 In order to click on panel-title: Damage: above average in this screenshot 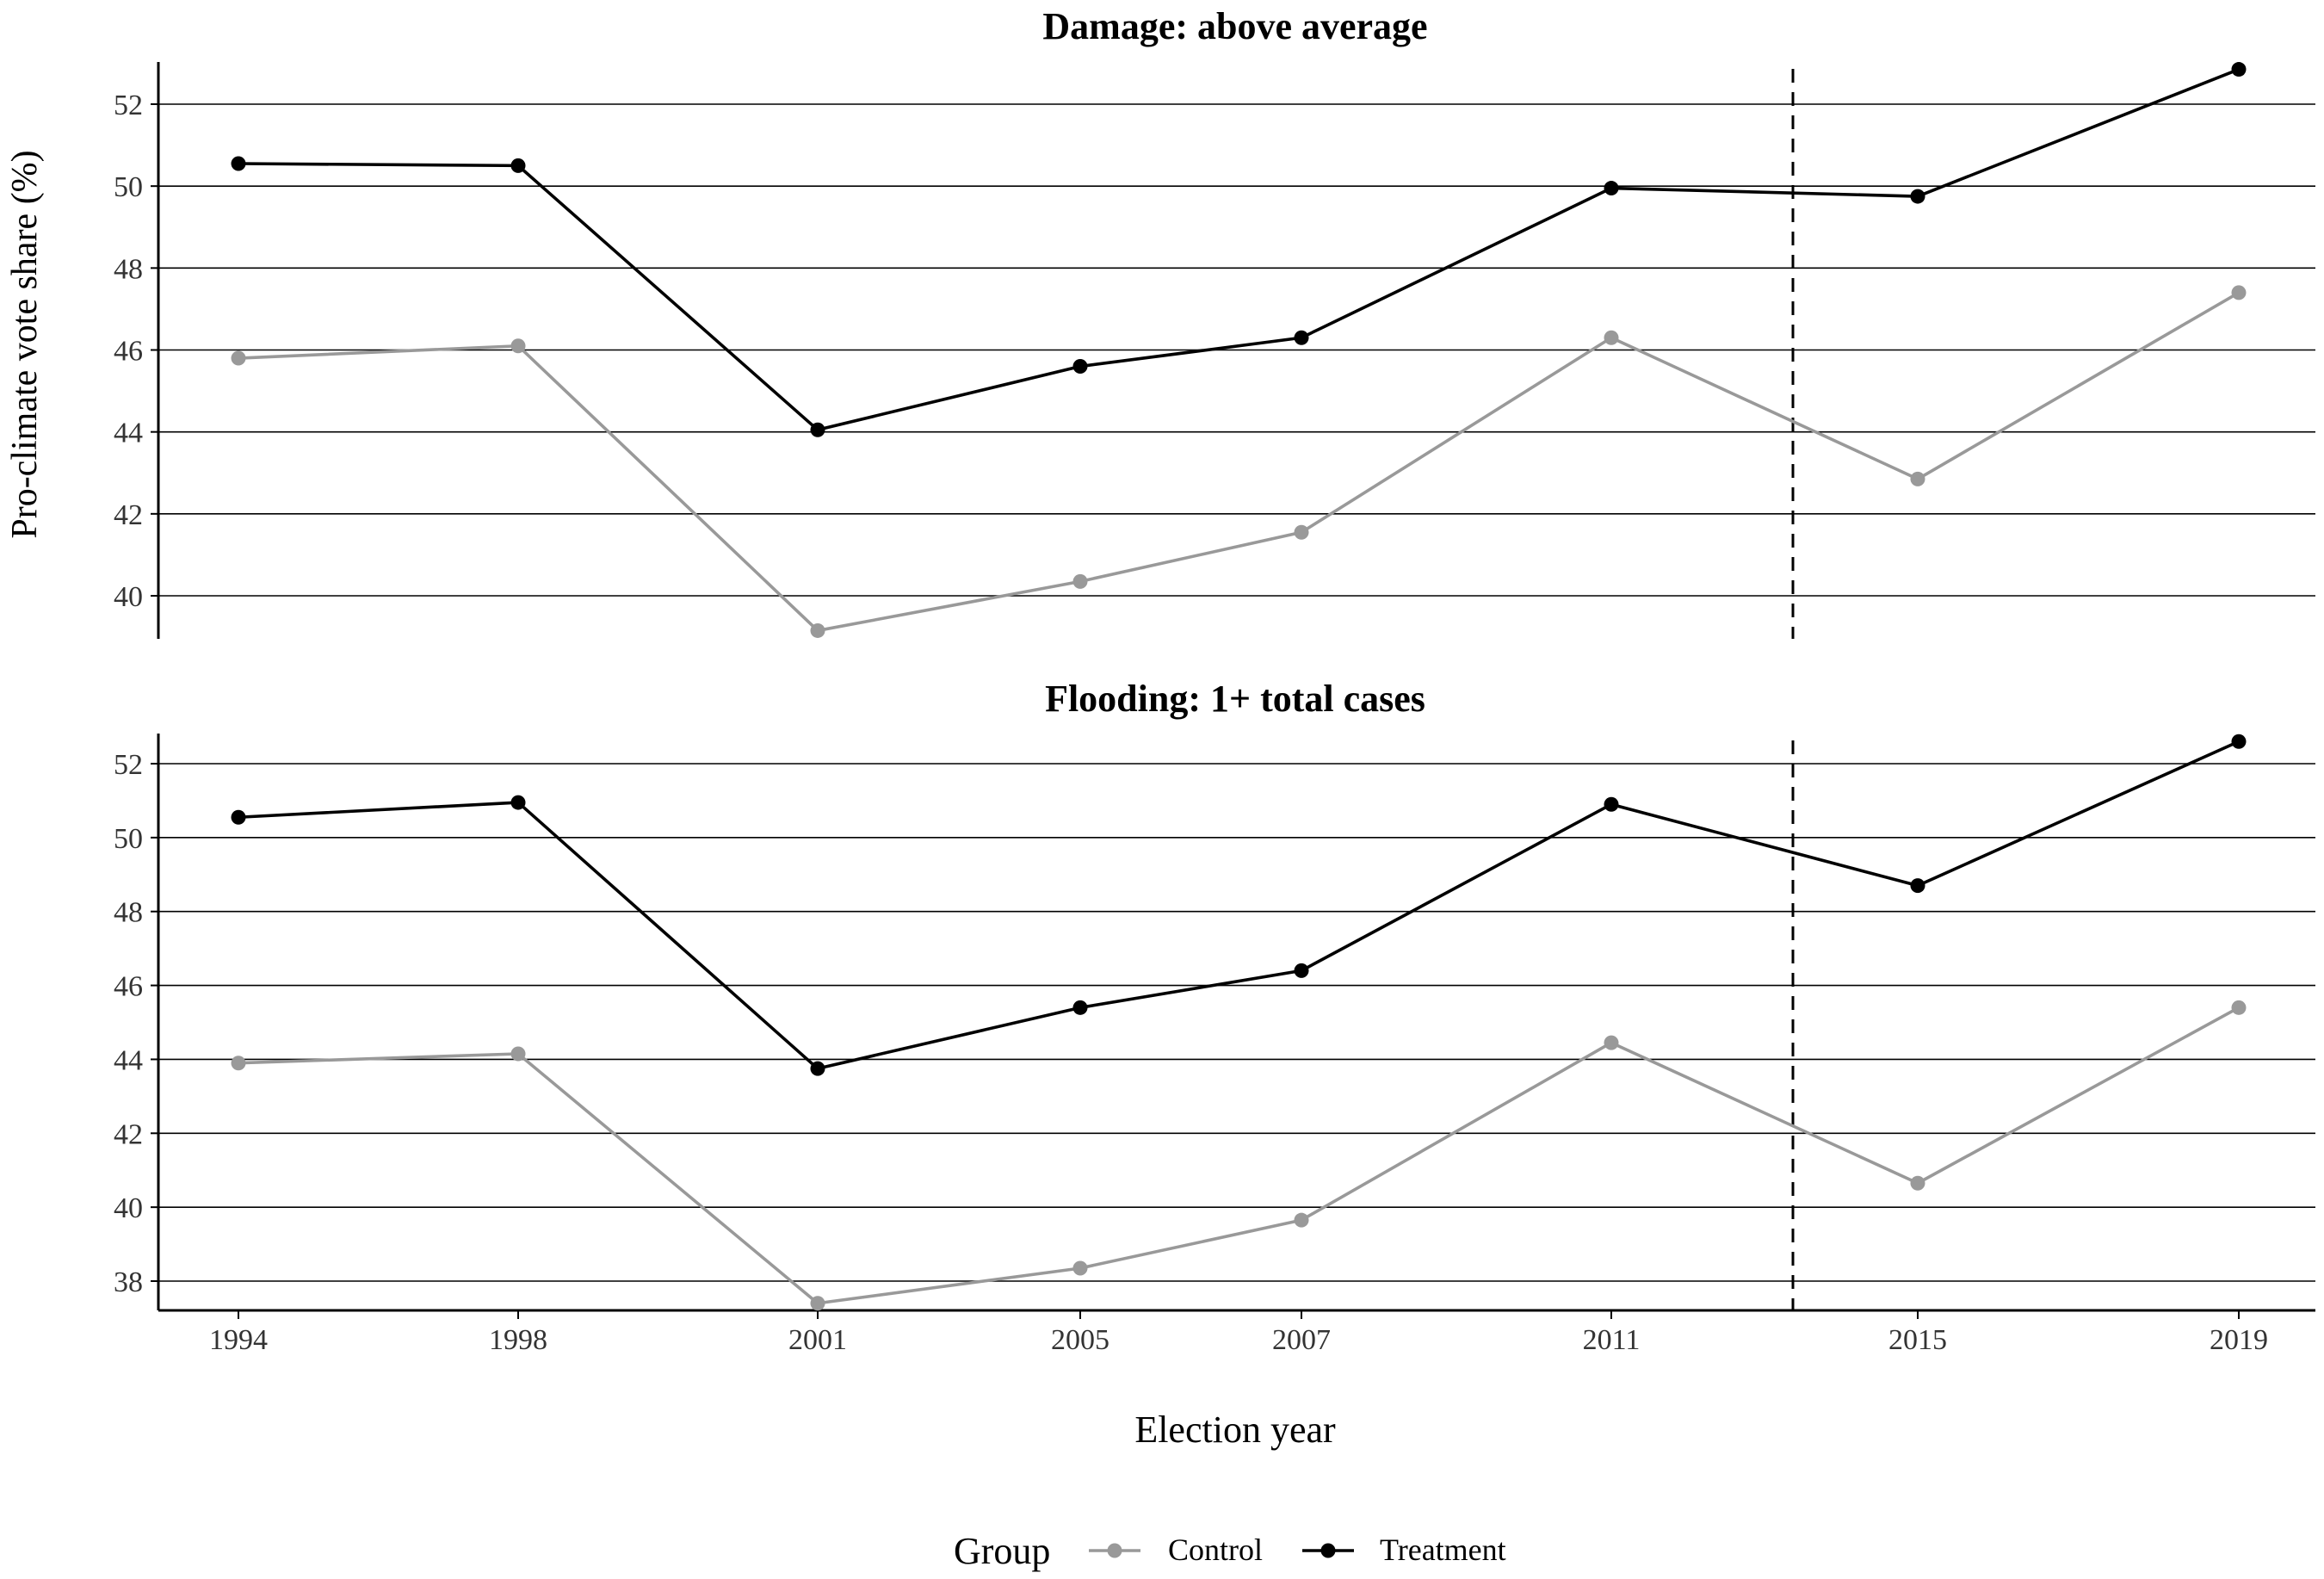, I will do `click(1234, 26)`.